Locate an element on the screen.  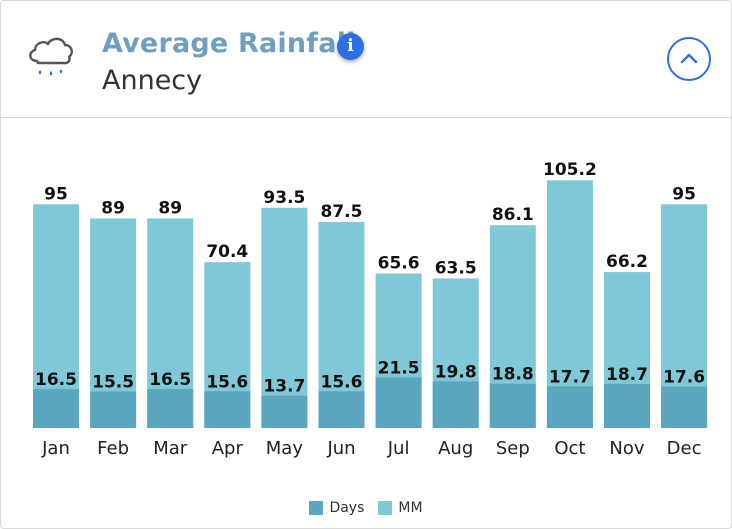
legend-label-days: Days is located at coordinates (347, 508).